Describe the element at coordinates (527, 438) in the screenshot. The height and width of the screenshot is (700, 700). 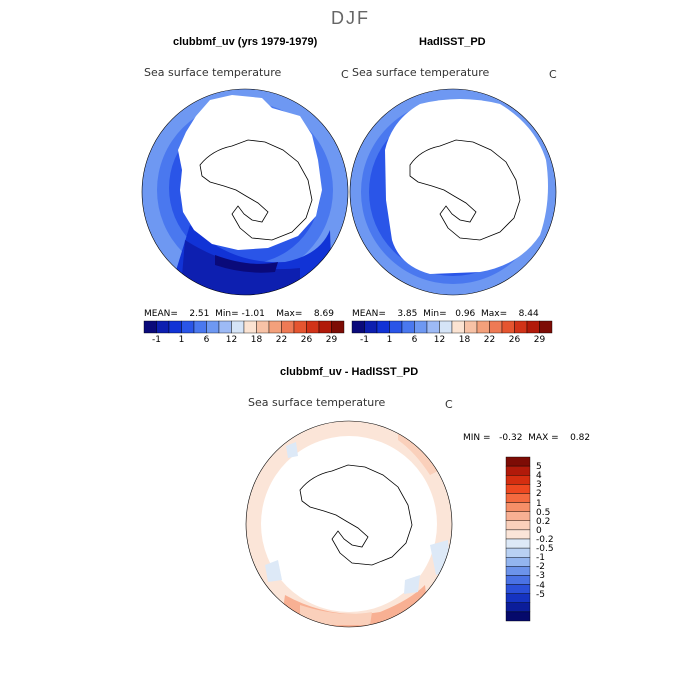
I see `diff-stats: MIN = -0.32 MAX = 0.82` at that location.